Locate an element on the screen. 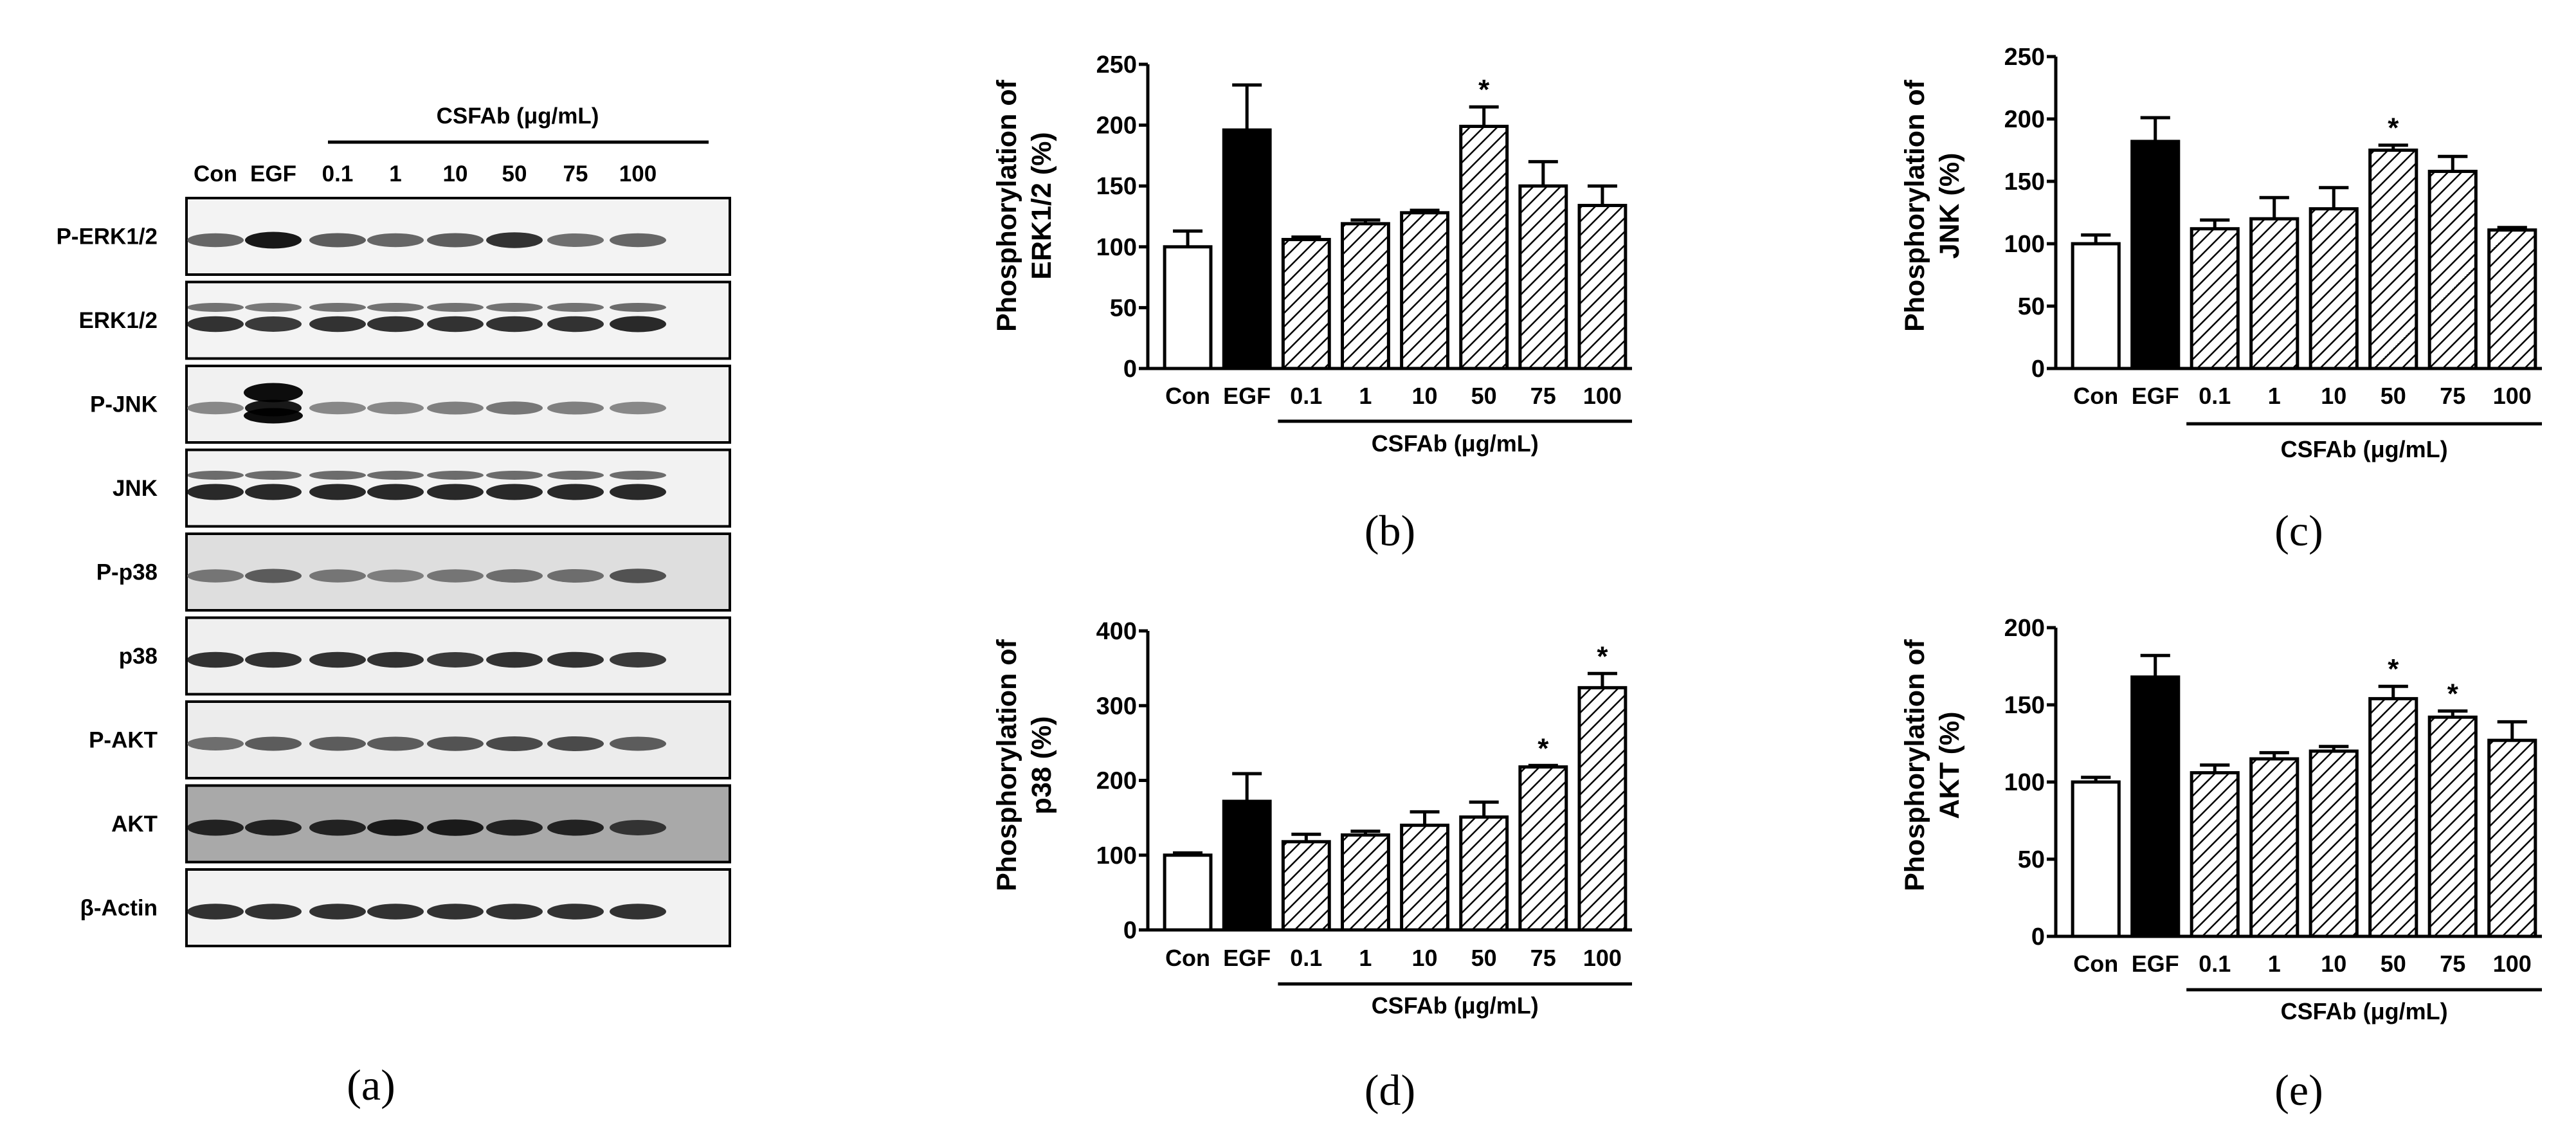  bar-0.1 is located at coordinates (2215, 854).